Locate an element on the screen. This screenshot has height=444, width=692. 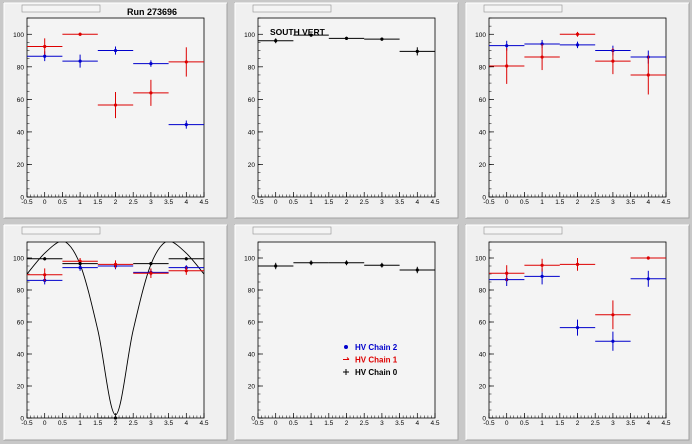
legend-marker-dot is located at coordinates (346, 347).